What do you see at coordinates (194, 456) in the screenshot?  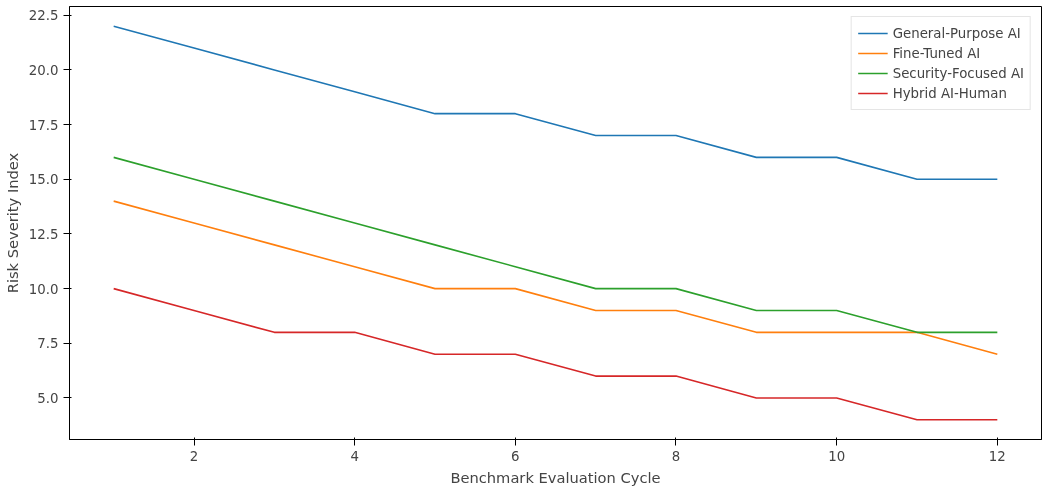 I see `x-tick-label: 2` at bounding box center [194, 456].